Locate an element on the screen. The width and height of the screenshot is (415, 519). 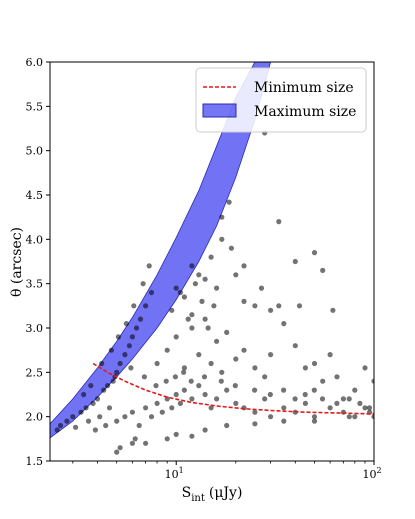
x-tick-label: 10² is located at coordinates (371, 473).